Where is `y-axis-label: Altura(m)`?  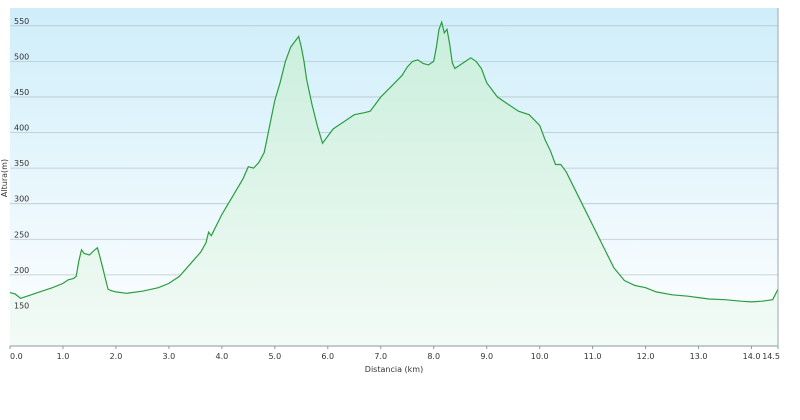 y-axis-label: Altura(m) is located at coordinates (4, 178).